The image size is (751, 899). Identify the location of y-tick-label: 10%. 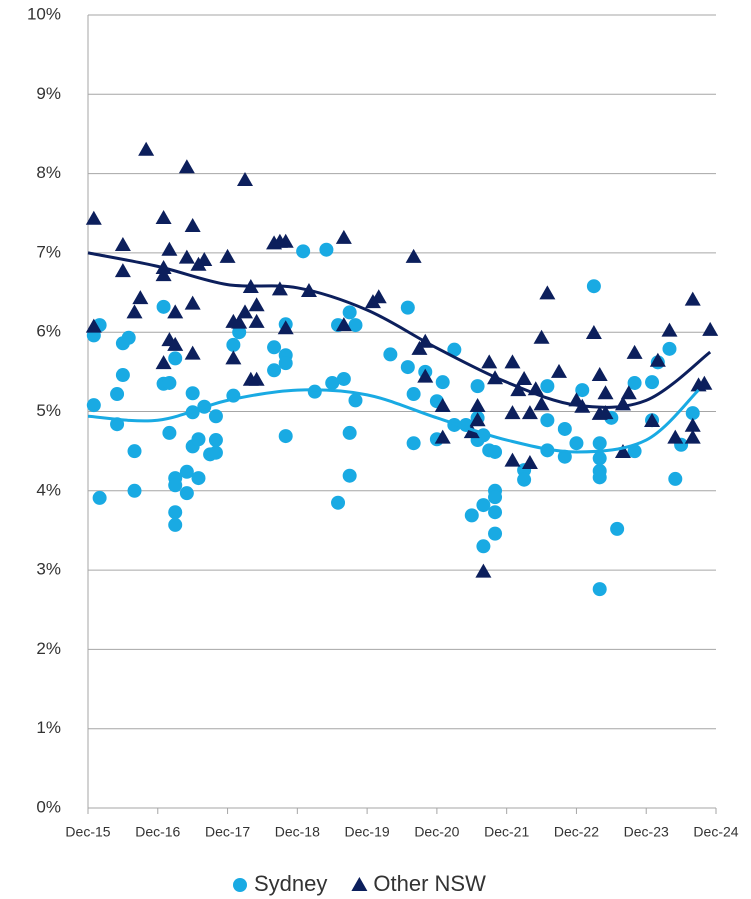
(44, 13).